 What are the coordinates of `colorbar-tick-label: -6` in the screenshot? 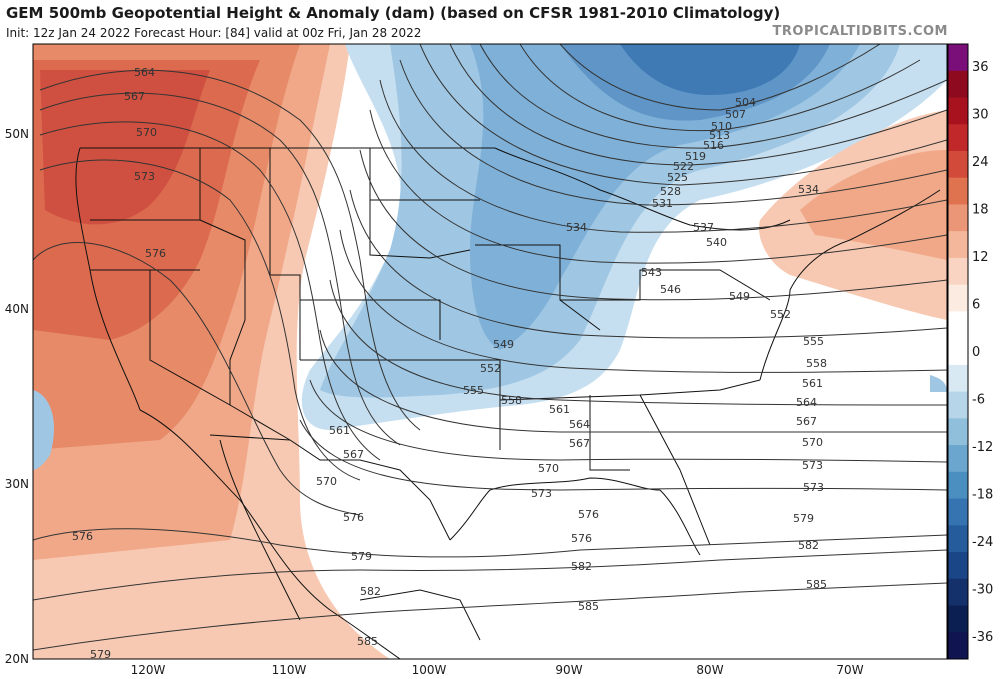 It's located at (978, 400).